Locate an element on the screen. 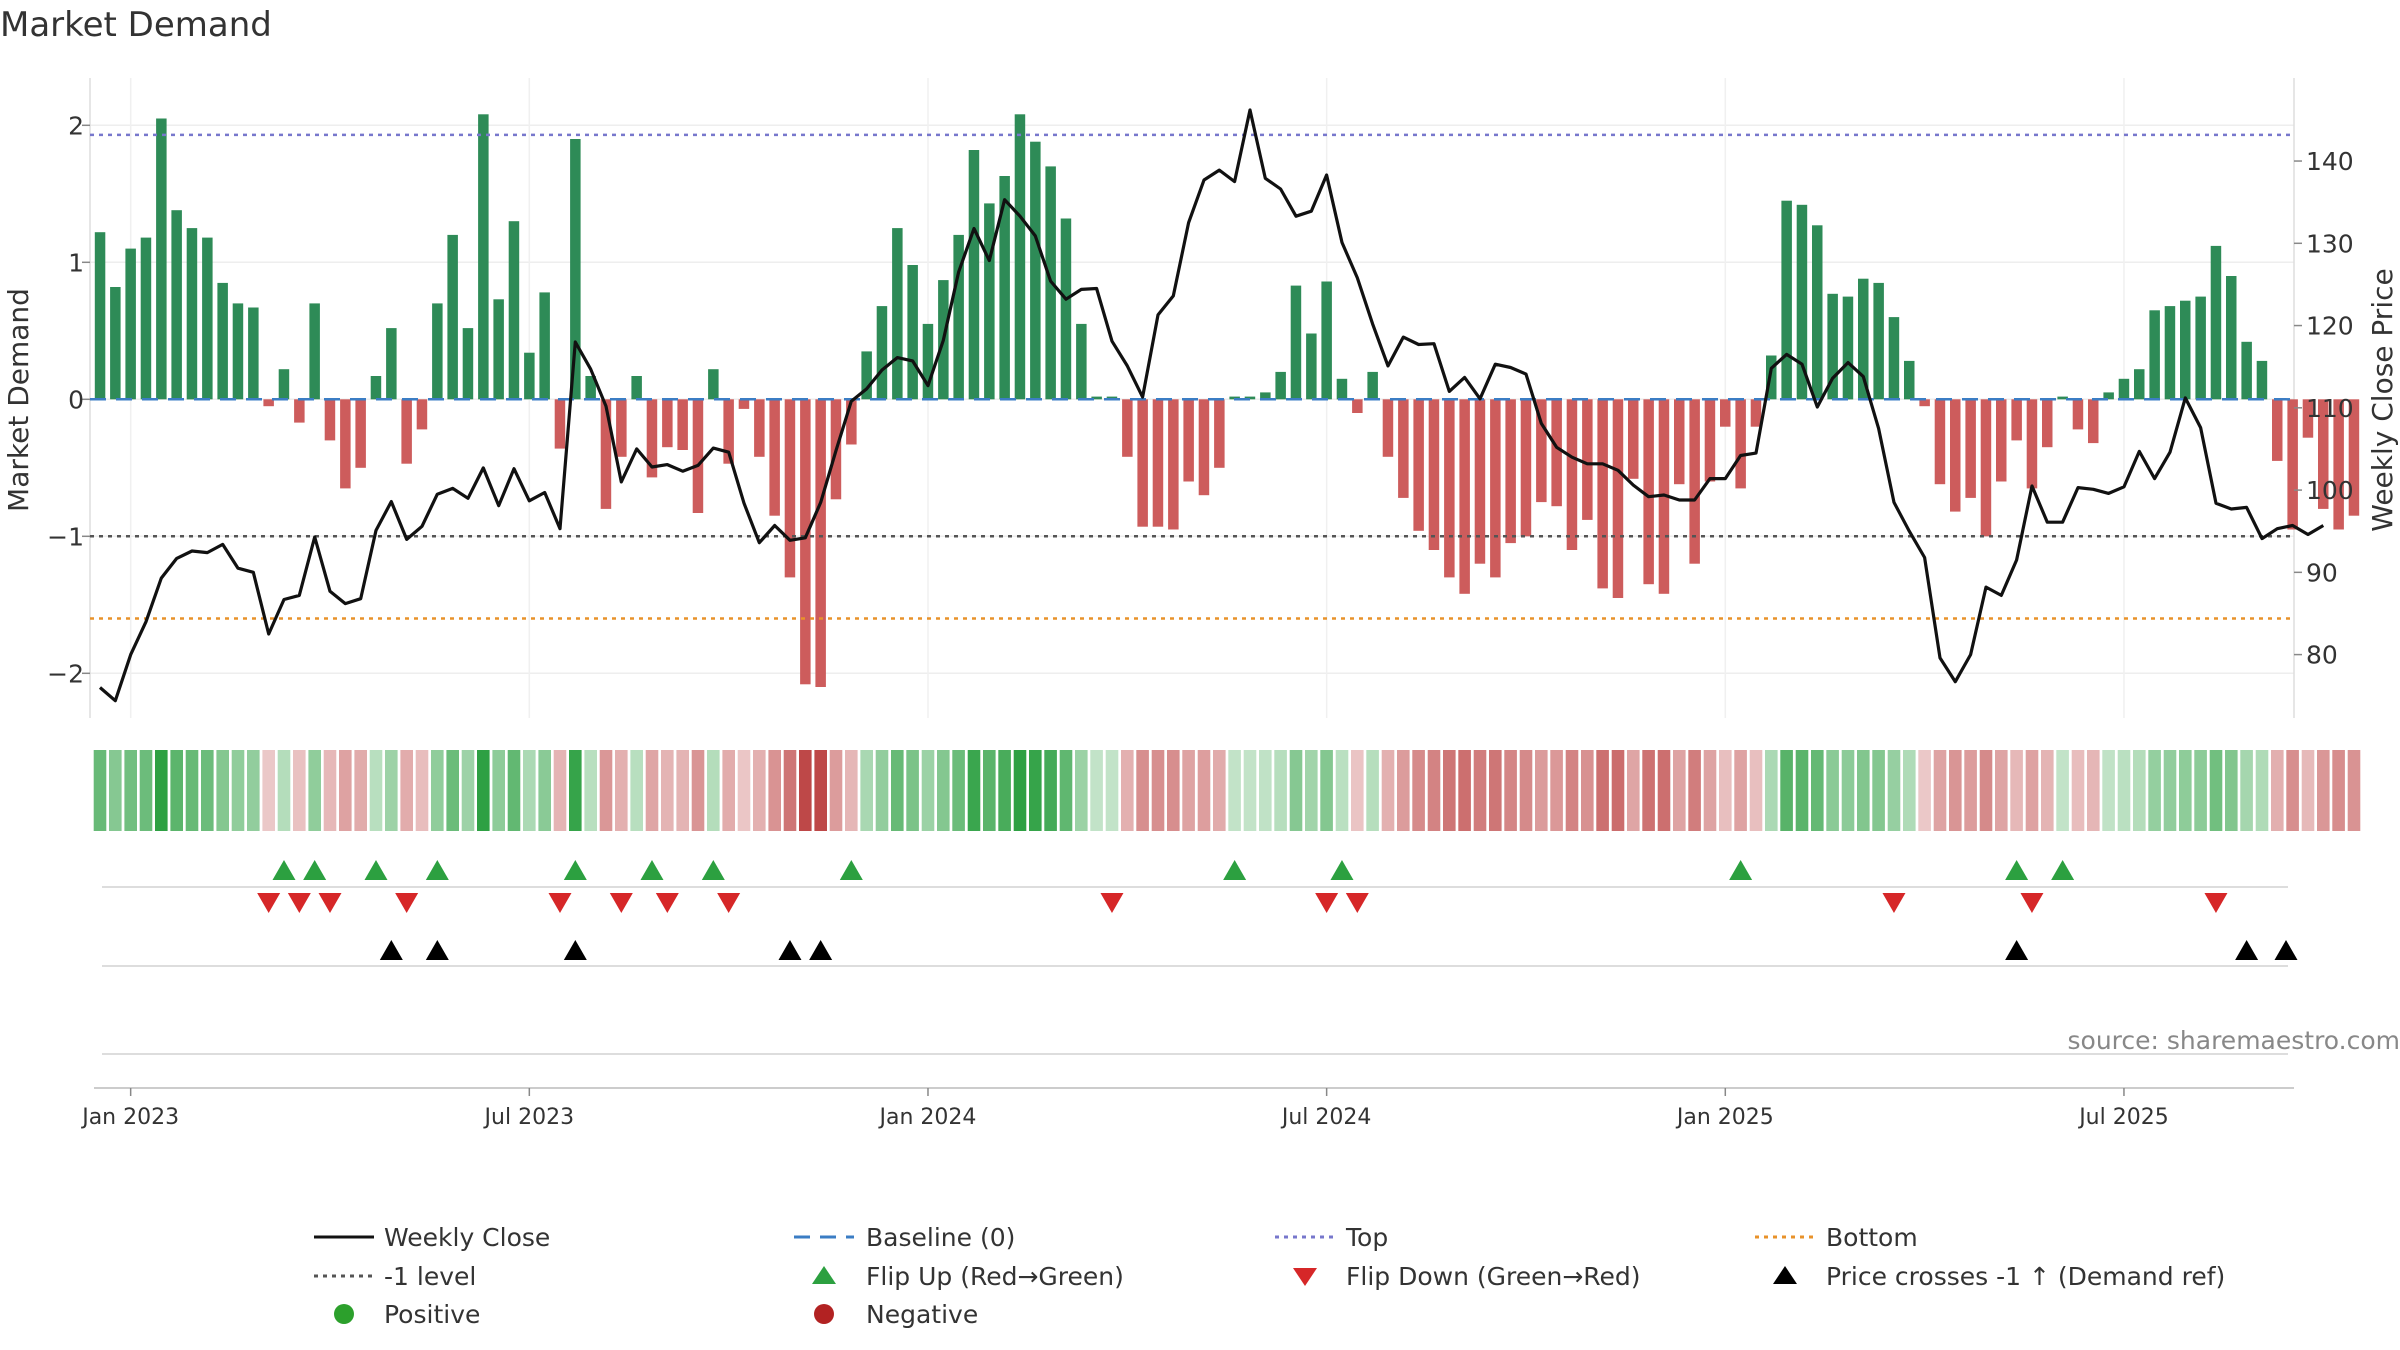 The height and width of the screenshot is (1350, 2400). y2-tick-label: 120 is located at coordinates (2330, 326).